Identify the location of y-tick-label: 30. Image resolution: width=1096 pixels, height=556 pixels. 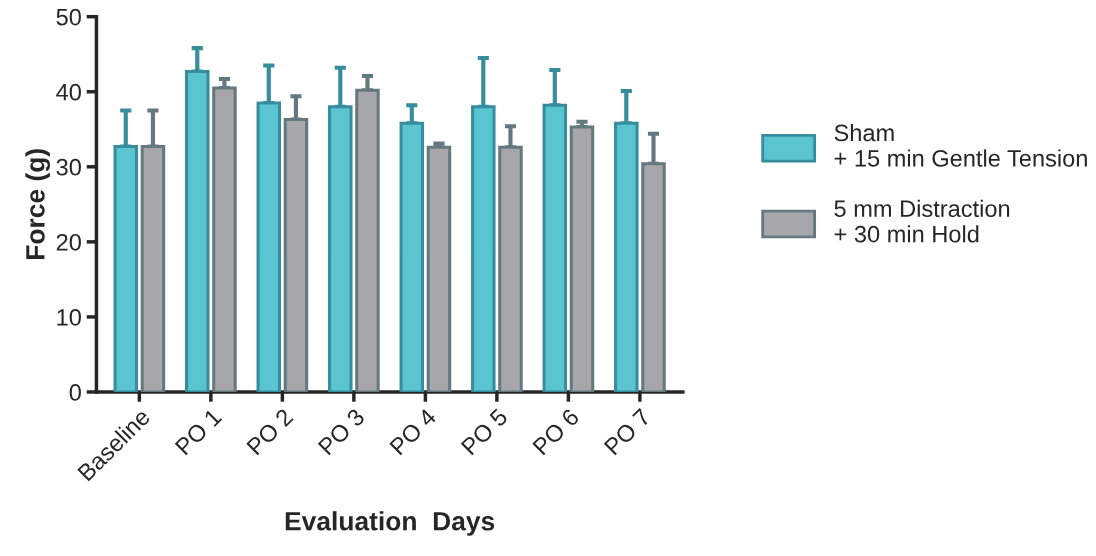
(68, 167).